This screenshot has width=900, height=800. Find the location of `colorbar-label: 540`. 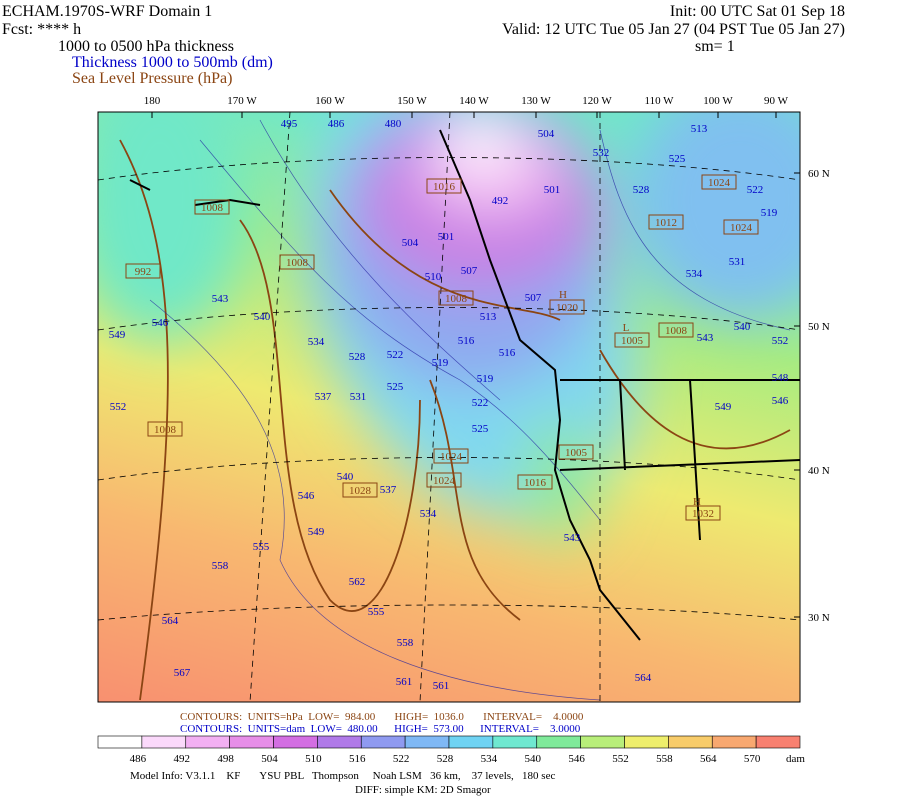

colorbar-label: 540 is located at coordinates (533, 759).